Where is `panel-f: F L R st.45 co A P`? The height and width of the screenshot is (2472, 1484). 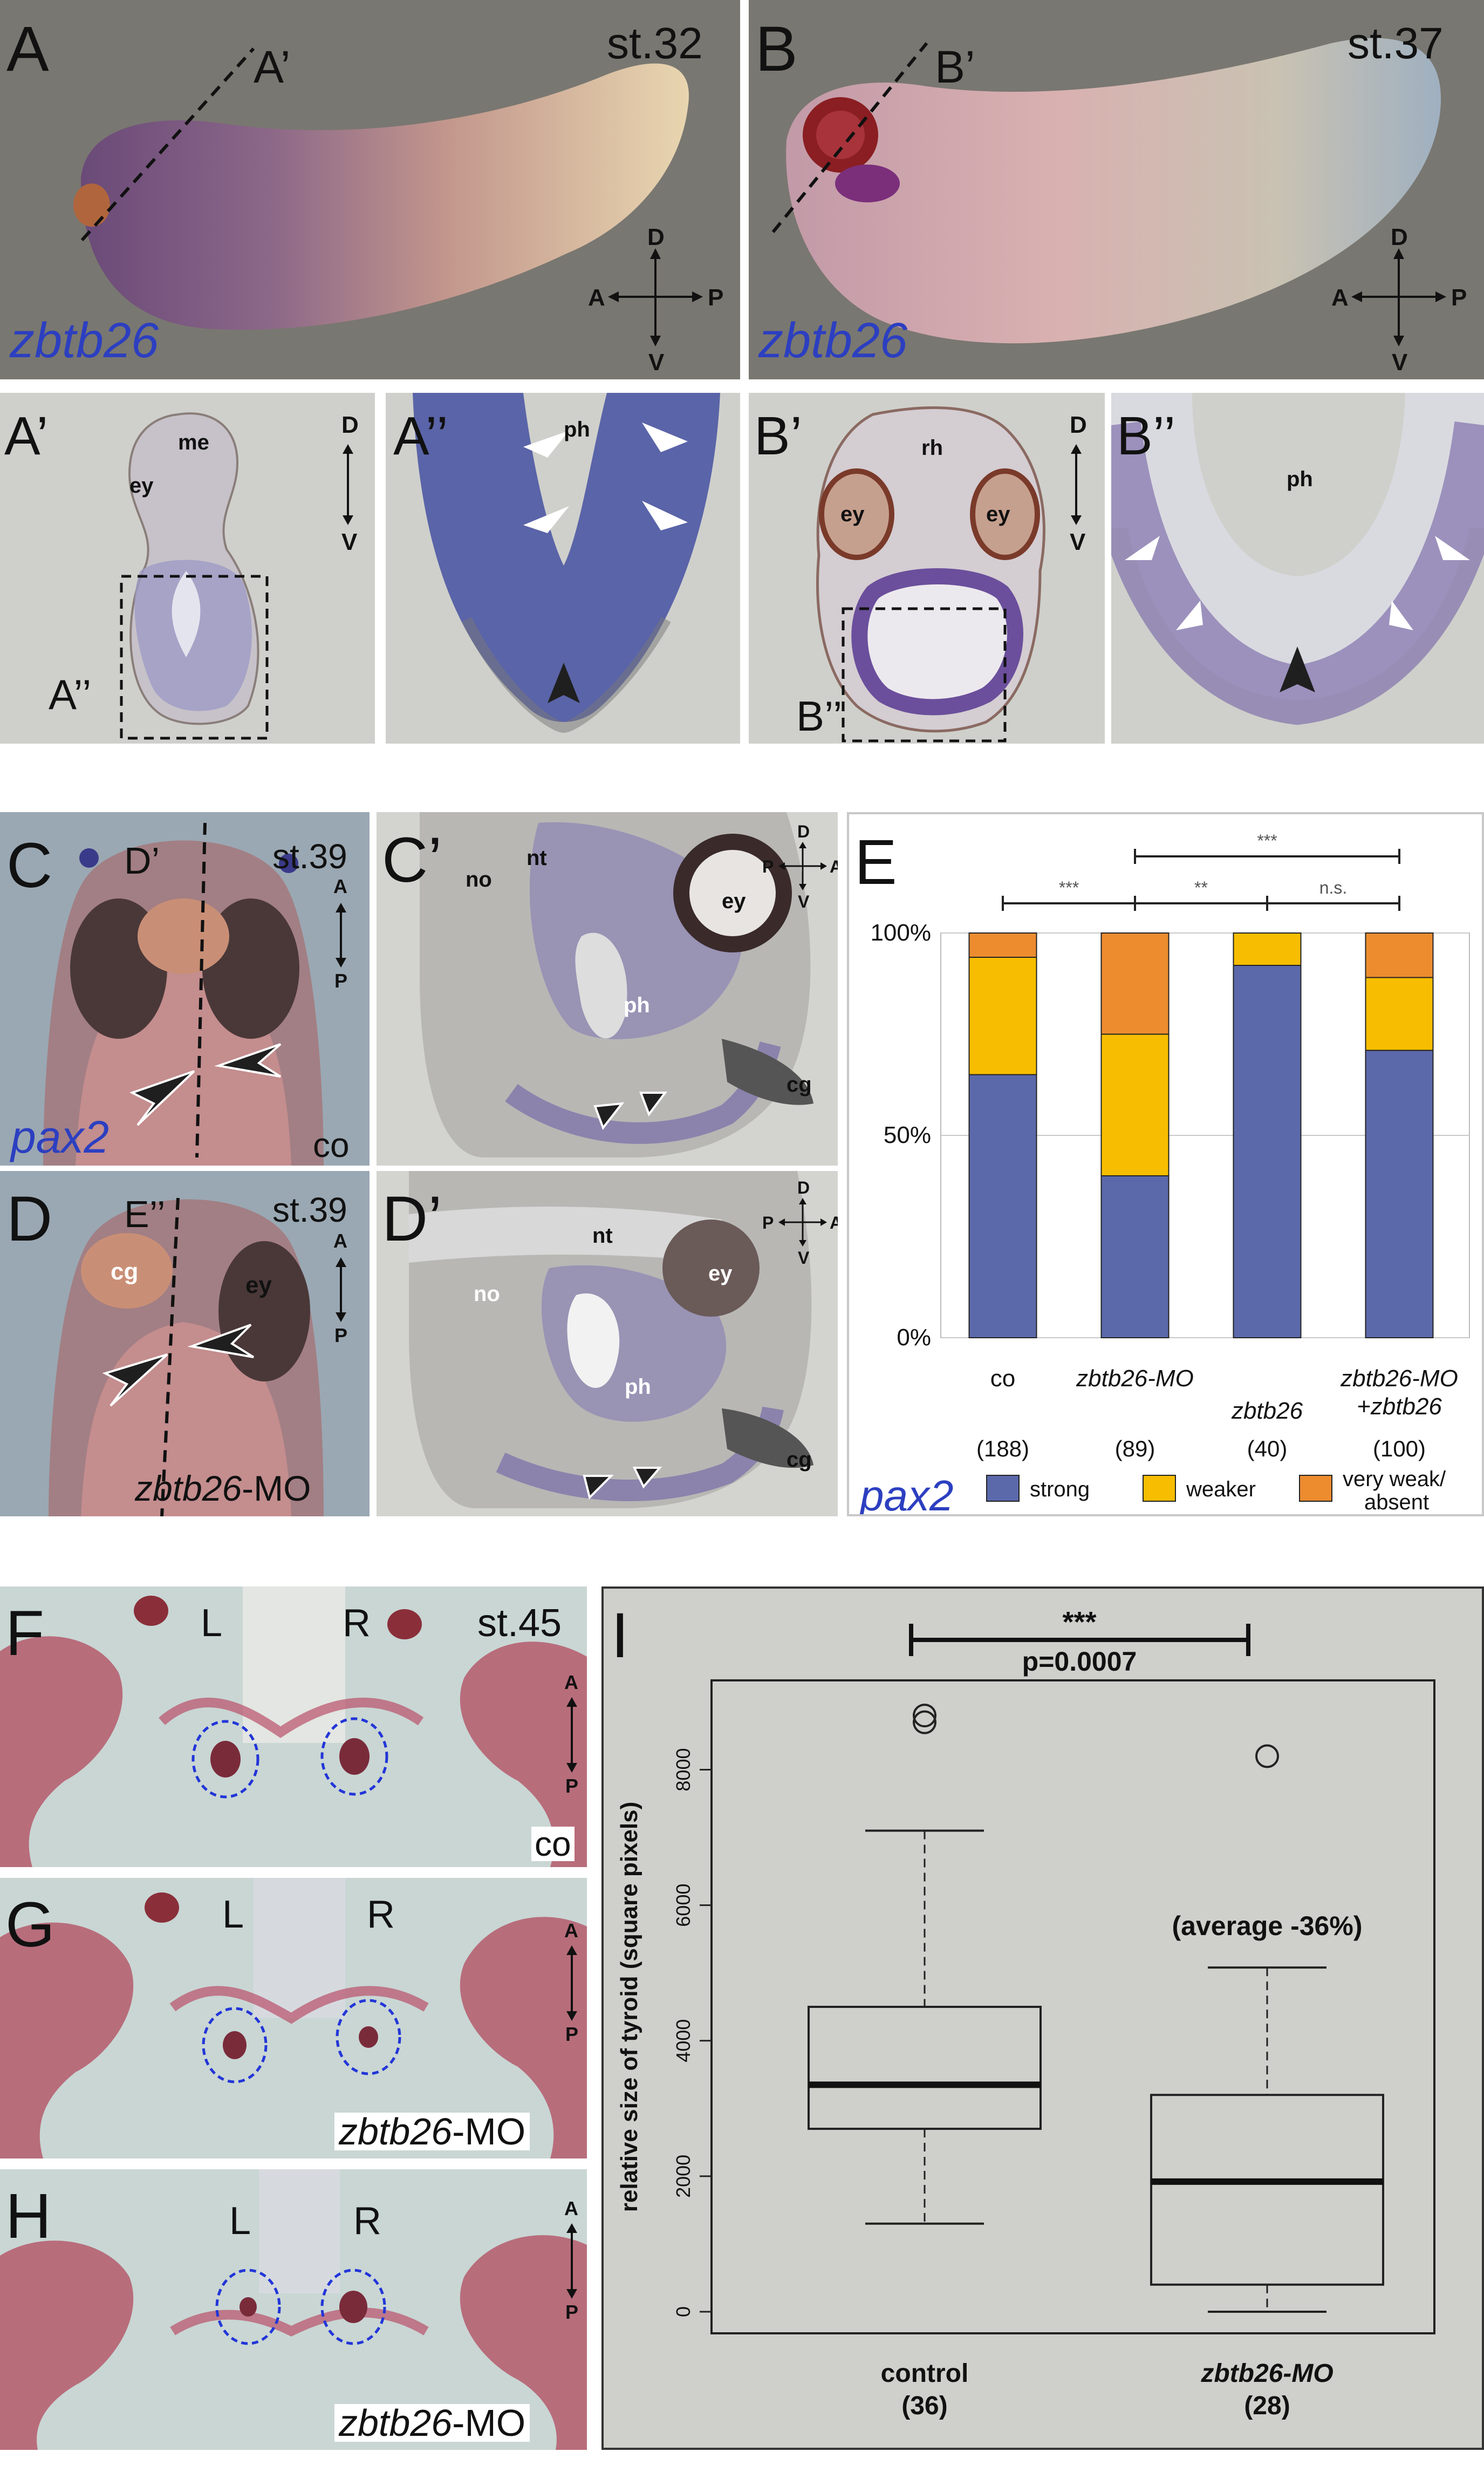
panel-f: F L R st.45 co A P is located at coordinates (294, 1726).